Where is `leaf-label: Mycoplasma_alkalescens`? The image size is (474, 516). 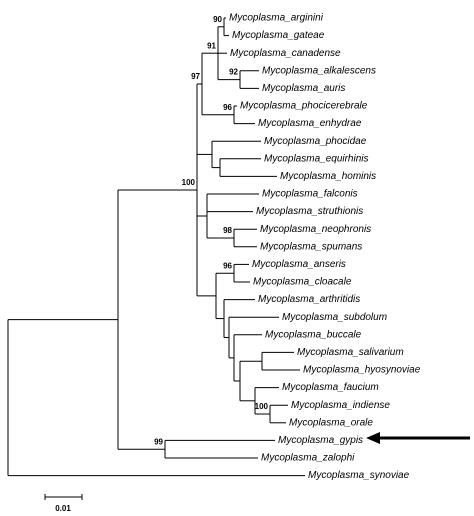 leaf-label: Mycoplasma_alkalescens is located at coordinates (319, 70).